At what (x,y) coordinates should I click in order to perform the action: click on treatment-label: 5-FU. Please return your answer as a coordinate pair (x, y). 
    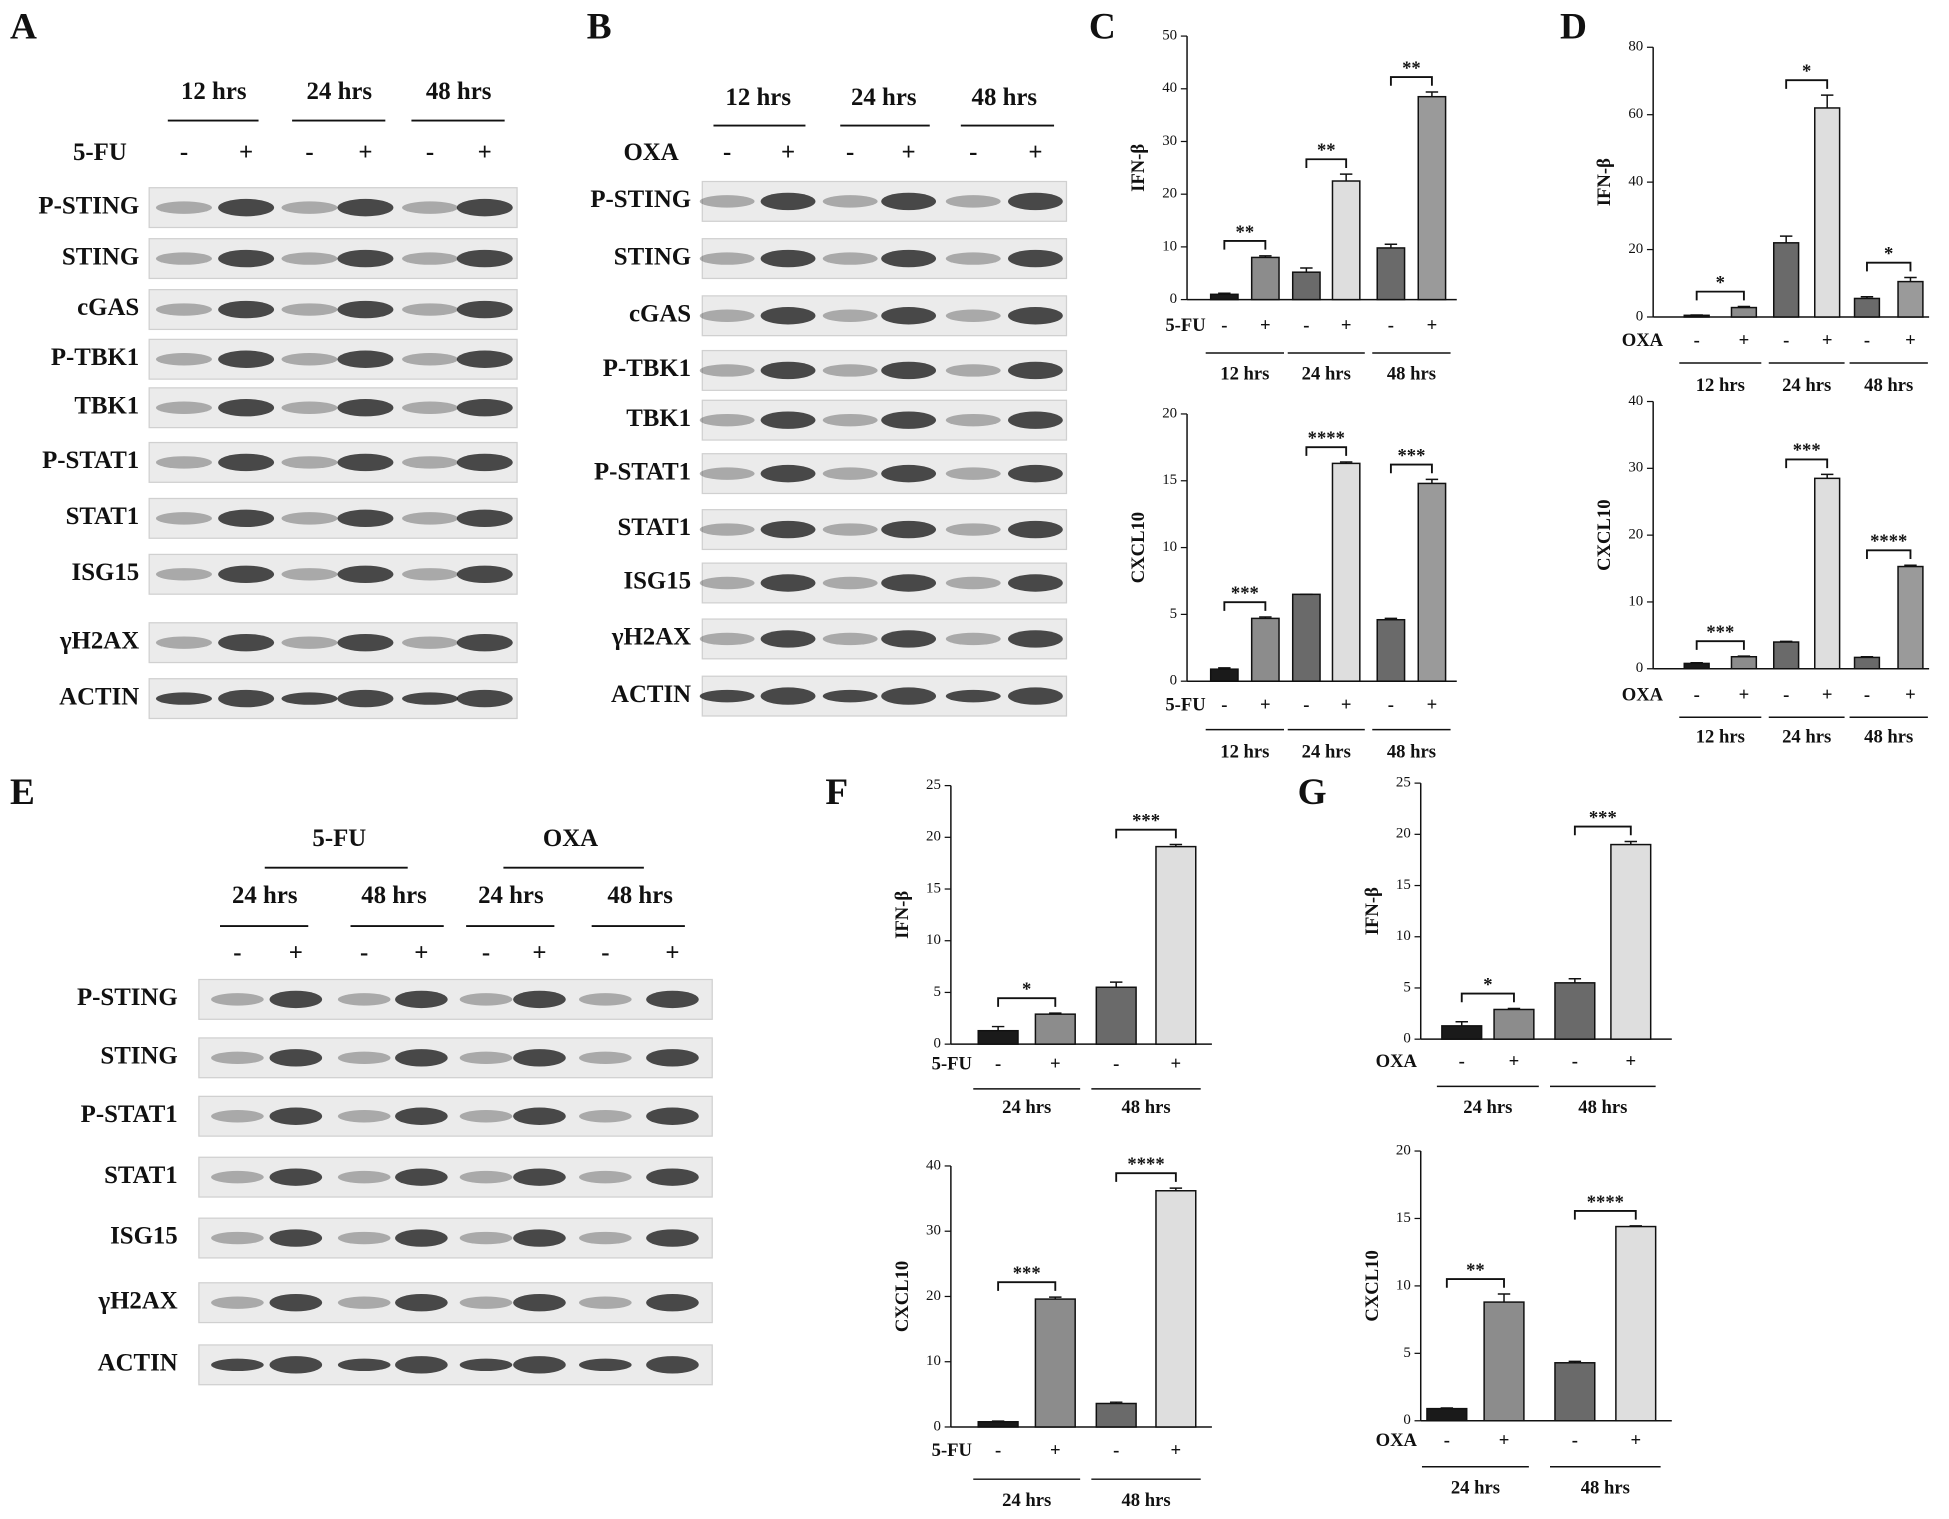
    Looking at the image, I should click on (952, 1064).